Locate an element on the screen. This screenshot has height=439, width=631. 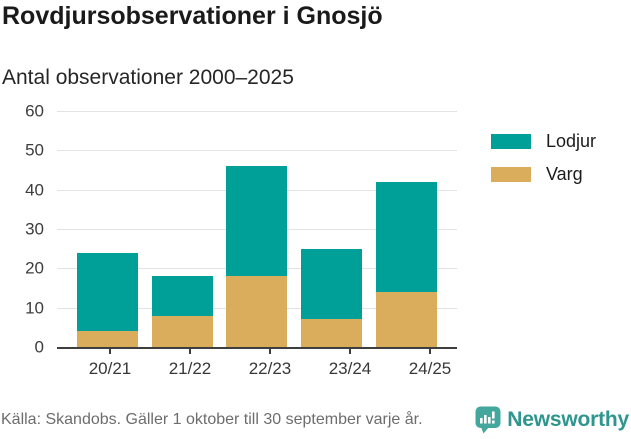
x-slot: 22/23 is located at coordinates (270, 369).